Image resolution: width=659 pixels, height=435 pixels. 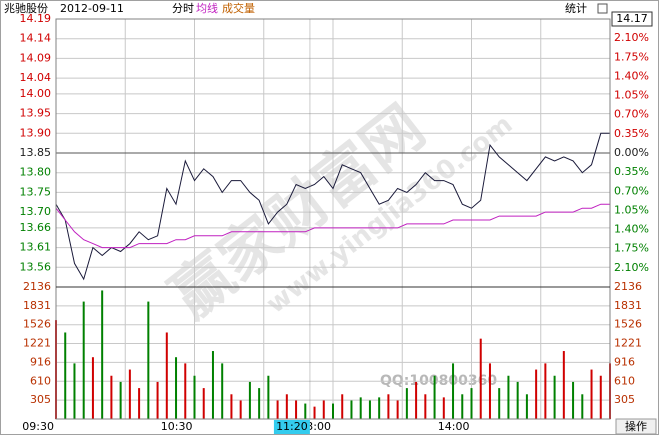 What do you see at coordinates (632, 19) in the screenshot?
I see `readout-box` at bounding box center [632, 19].